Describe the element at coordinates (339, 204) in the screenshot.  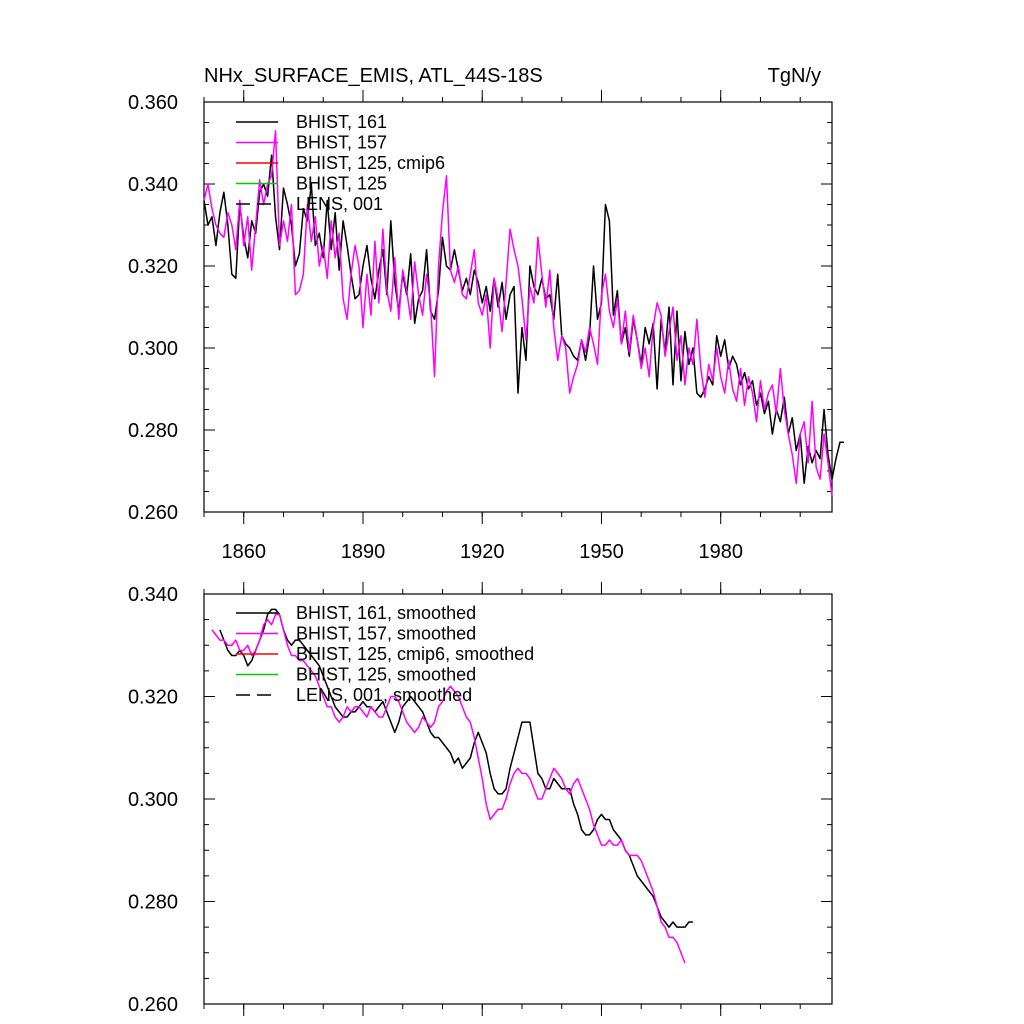
I see `chart-0-legend-label-5: LENS, 001` at that location.